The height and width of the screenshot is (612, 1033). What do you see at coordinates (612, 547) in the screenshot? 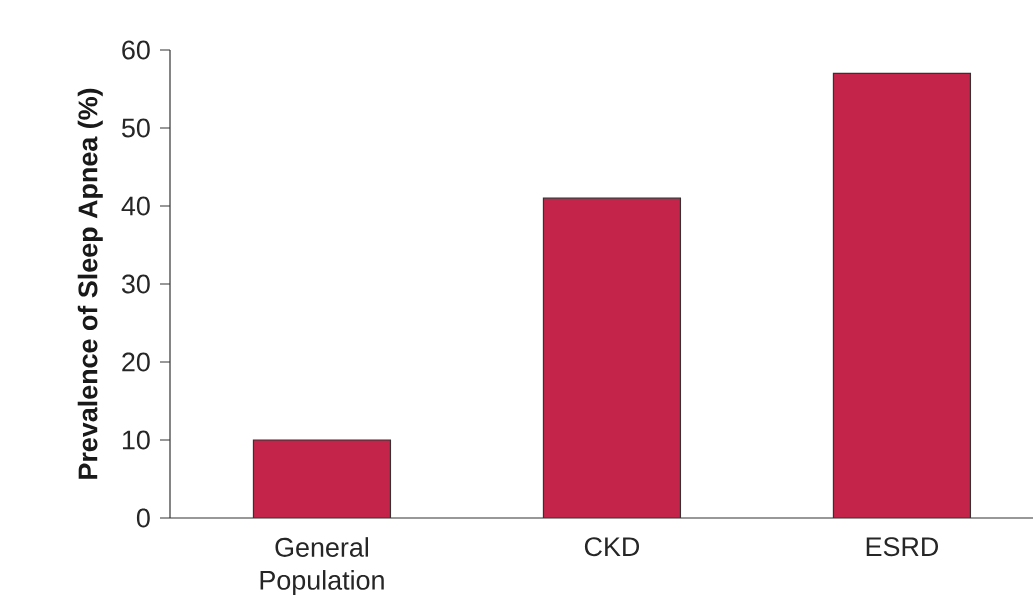
I see `x-tick-label: CKD` at bounding box center [612, 547].